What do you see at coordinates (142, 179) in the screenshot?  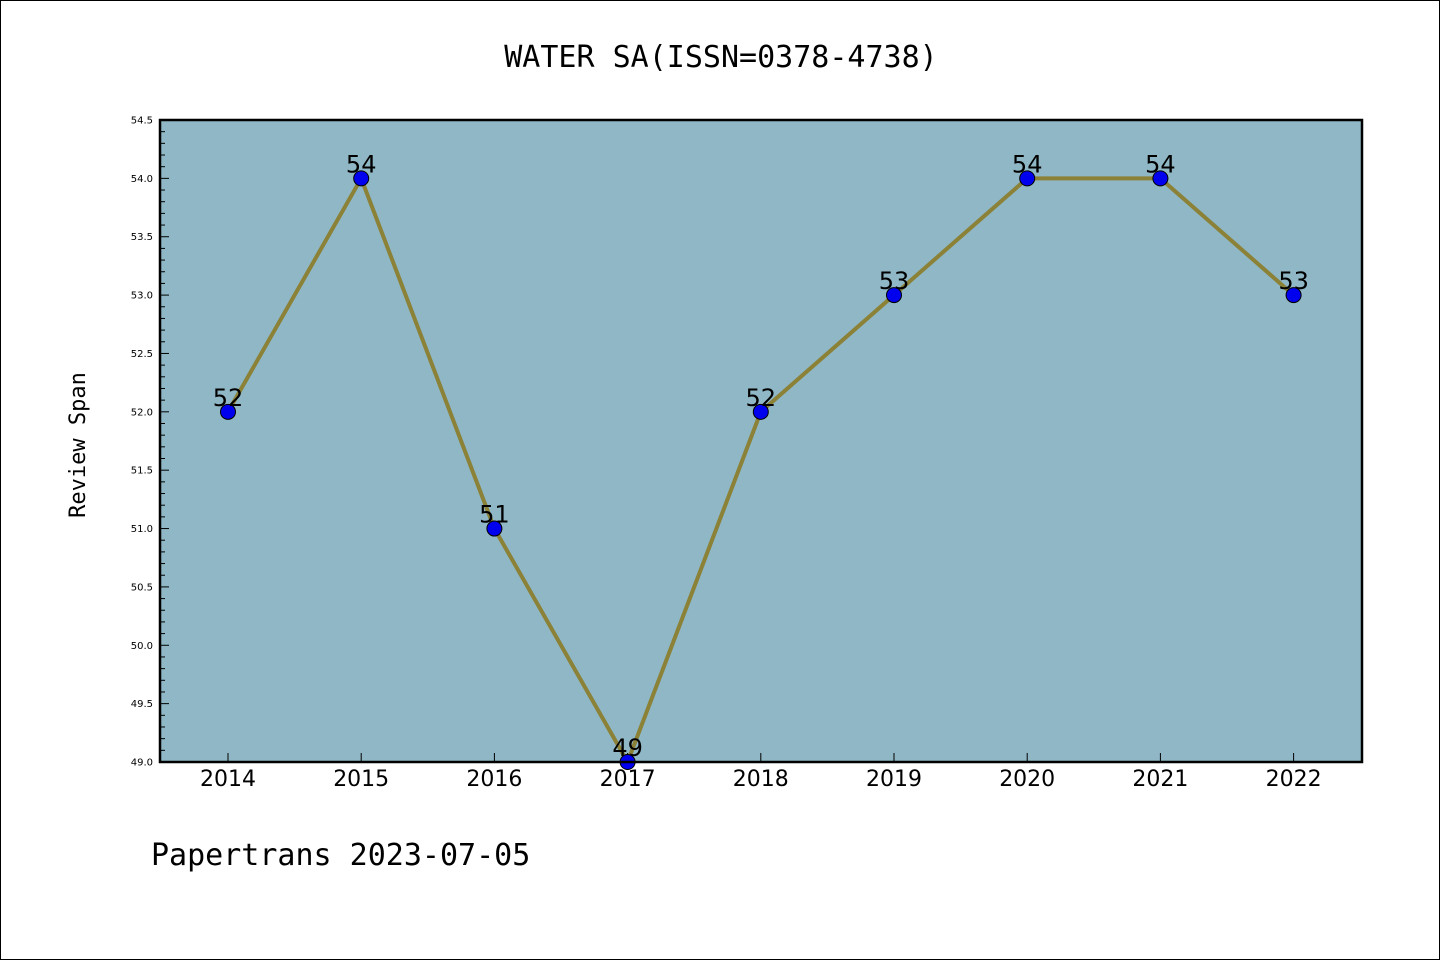 I see `y-tick-label: 54.0` at bounding box center [142, 179].